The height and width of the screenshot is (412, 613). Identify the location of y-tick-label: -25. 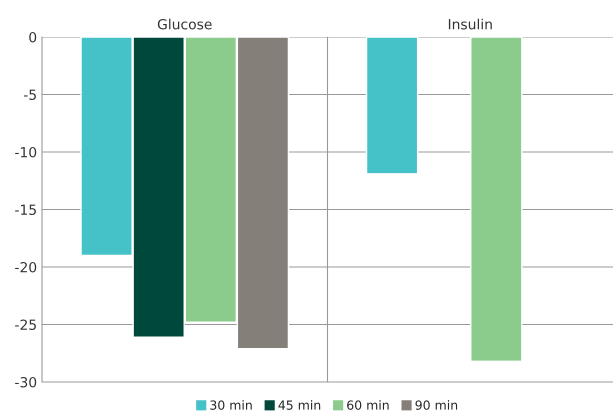
(25, 324).